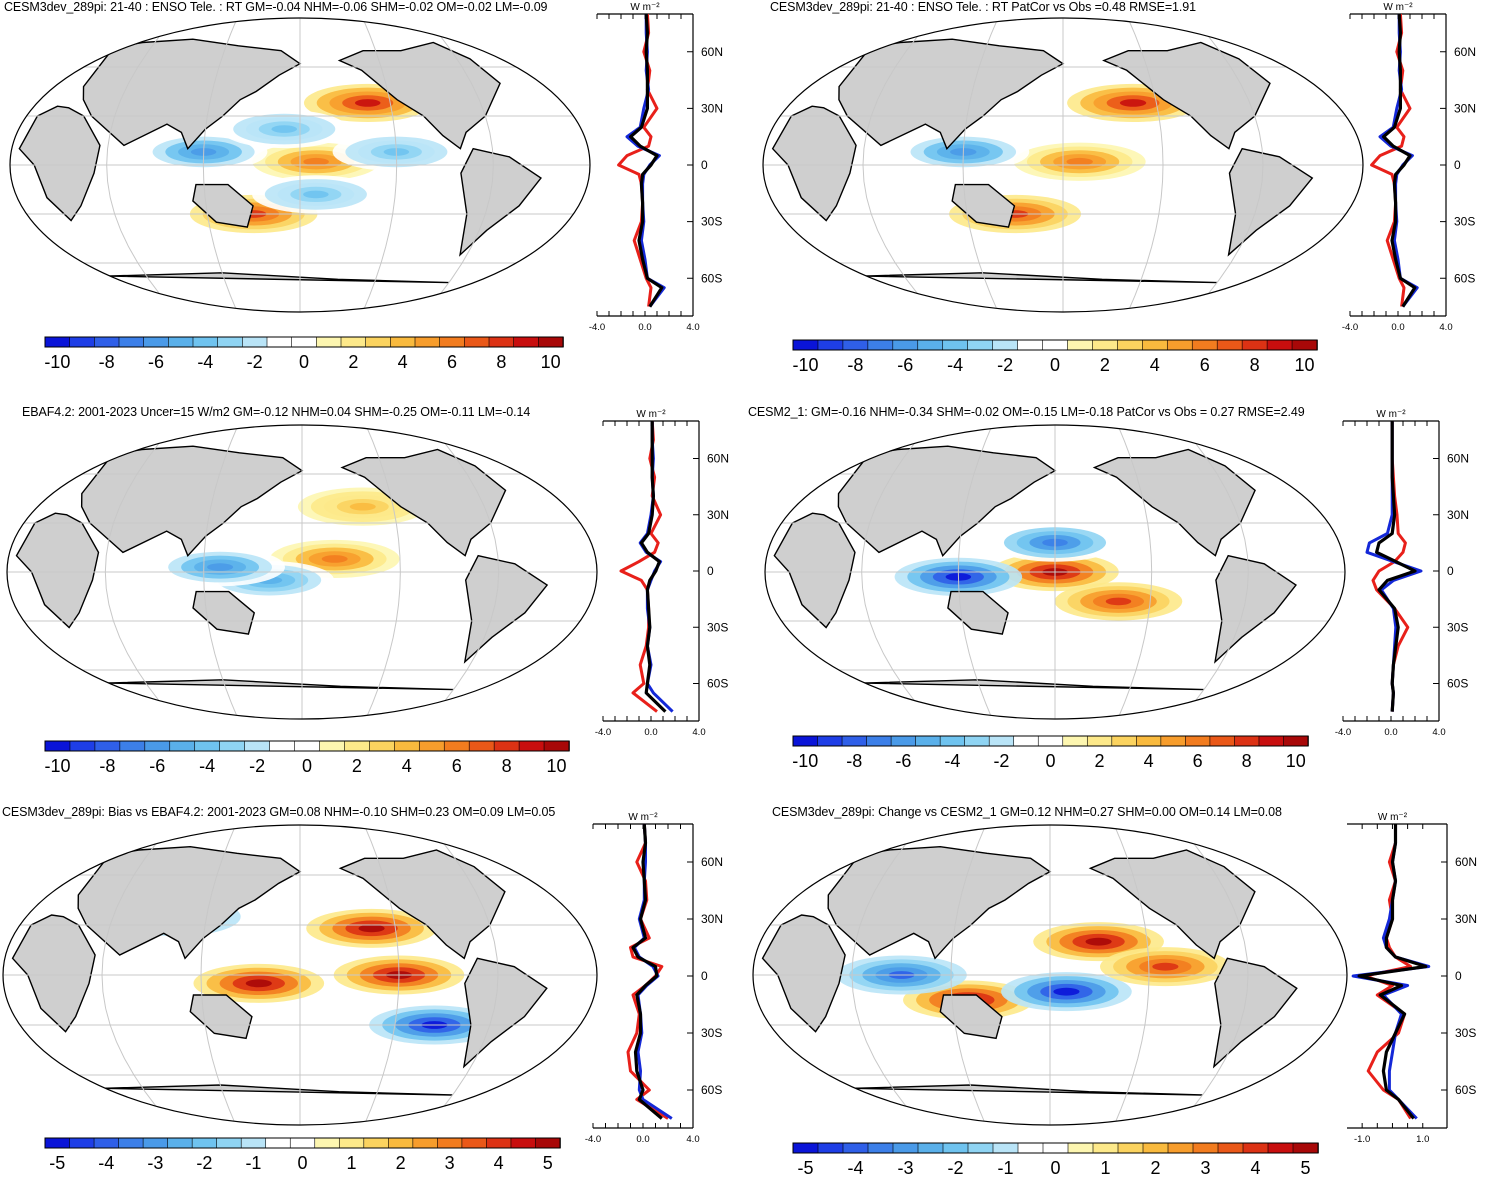 Image resolution: width=1493 pixels, height=1177 pixels. What do you see at coordinates (814, 570) in the screenshot?
I see `continent-africa` at bounding box center [814, 570].